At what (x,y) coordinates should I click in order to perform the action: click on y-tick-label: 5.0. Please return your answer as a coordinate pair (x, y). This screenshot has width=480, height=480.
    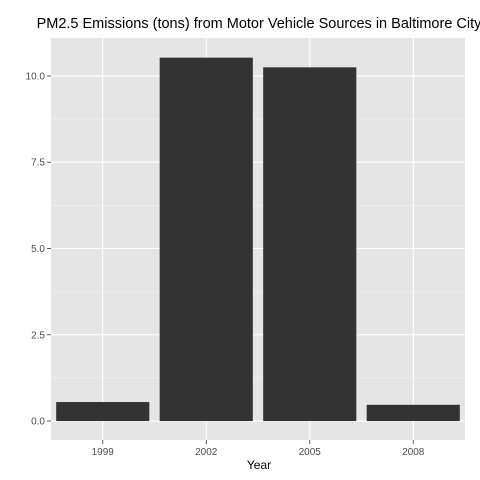
    Looking at the image, I should click on (38, 249).